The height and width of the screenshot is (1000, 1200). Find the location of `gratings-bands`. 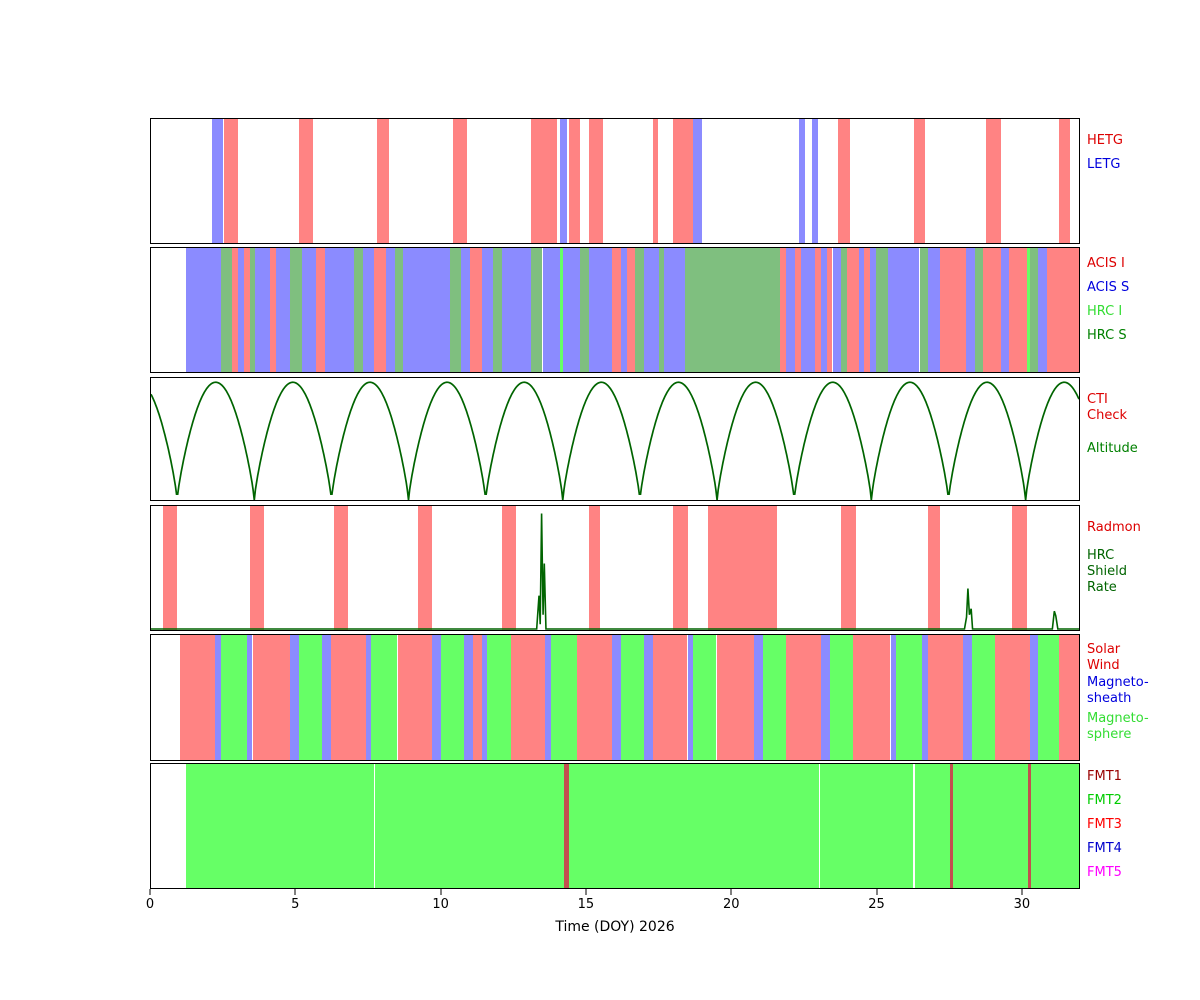

gratings-bands is located at coordinates (615, 181).